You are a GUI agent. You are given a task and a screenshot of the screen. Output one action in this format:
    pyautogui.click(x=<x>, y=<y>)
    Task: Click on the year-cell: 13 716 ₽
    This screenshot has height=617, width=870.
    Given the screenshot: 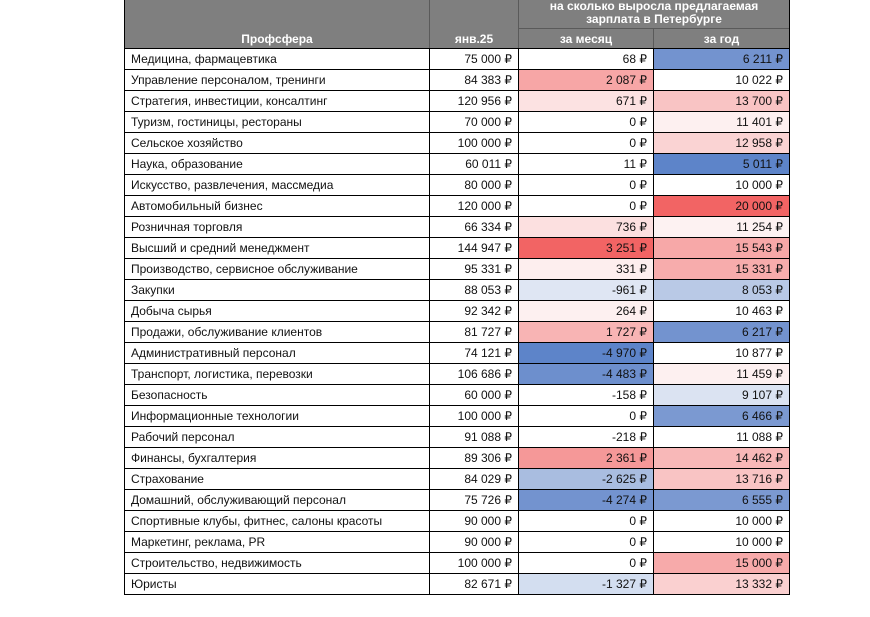 What is the action you would take?
    pyautogui.click(x=721, y=479)
    